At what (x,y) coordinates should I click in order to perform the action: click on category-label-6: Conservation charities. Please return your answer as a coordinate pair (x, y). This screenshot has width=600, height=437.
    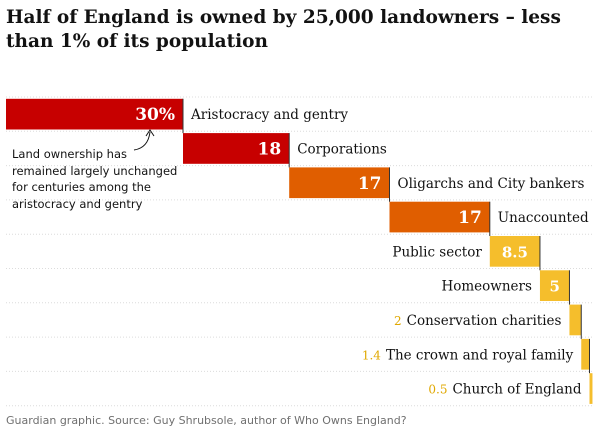
    Looking at the image, I should click on (484, 321).